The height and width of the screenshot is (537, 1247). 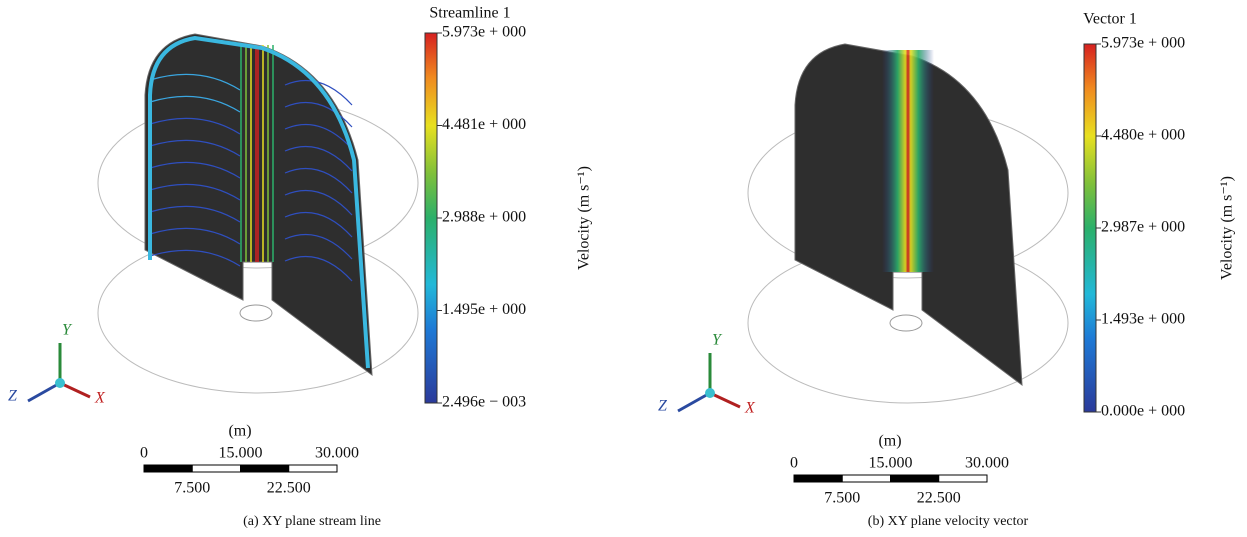 What do you see at coordinates (484, 309) in the screenshot?
I see `colorbar-tick-label: 1.495e + 000` at bounding box center [484, 309].